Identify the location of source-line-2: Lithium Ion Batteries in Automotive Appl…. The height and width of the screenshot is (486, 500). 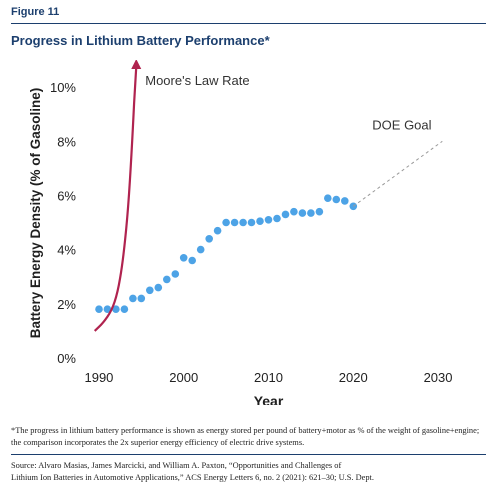
(192, 477).